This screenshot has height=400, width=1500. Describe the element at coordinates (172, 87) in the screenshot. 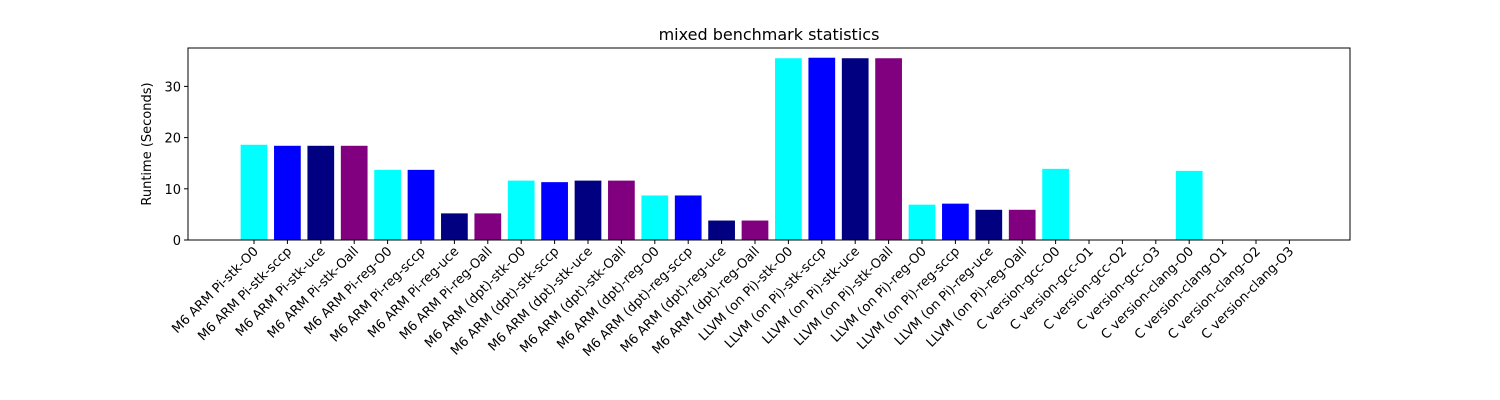

I see `y-tick-label: 30` at that location.